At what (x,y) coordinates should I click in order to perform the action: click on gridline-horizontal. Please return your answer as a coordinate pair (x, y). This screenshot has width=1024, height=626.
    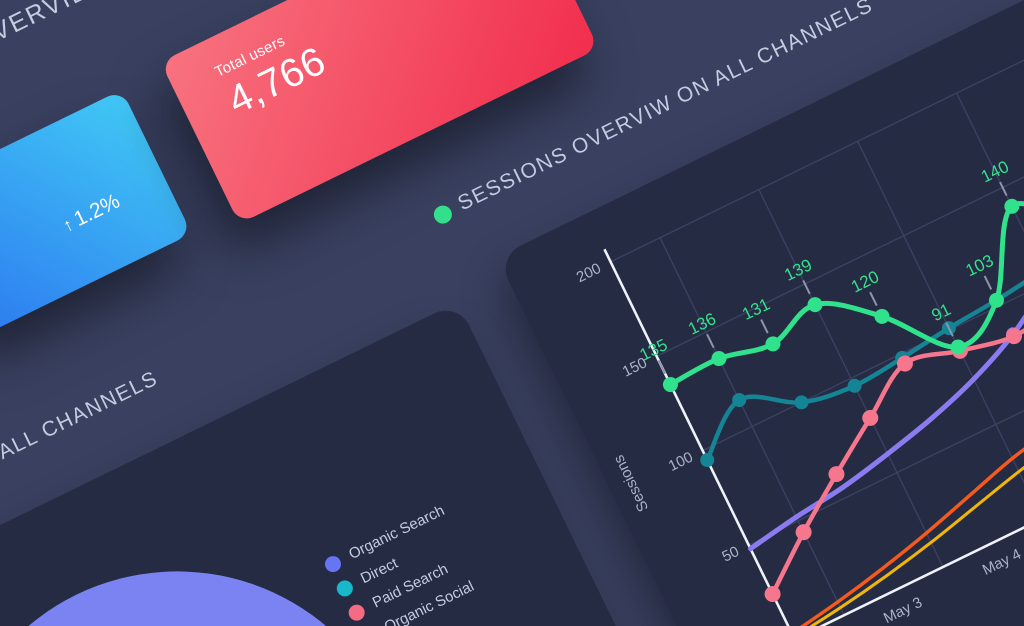
    Looking at the image, I should click on (886, 374).